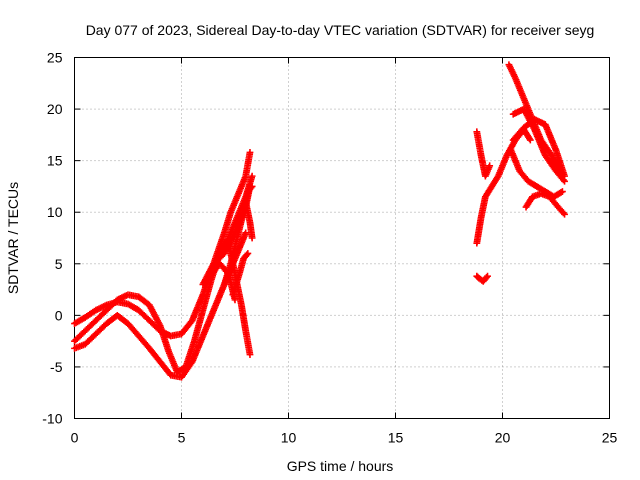  What do you see at coordinates (340, 466) in the screenshot?
I see `x-axis-label: GPS time / hours` at bounding box center [340, 466].